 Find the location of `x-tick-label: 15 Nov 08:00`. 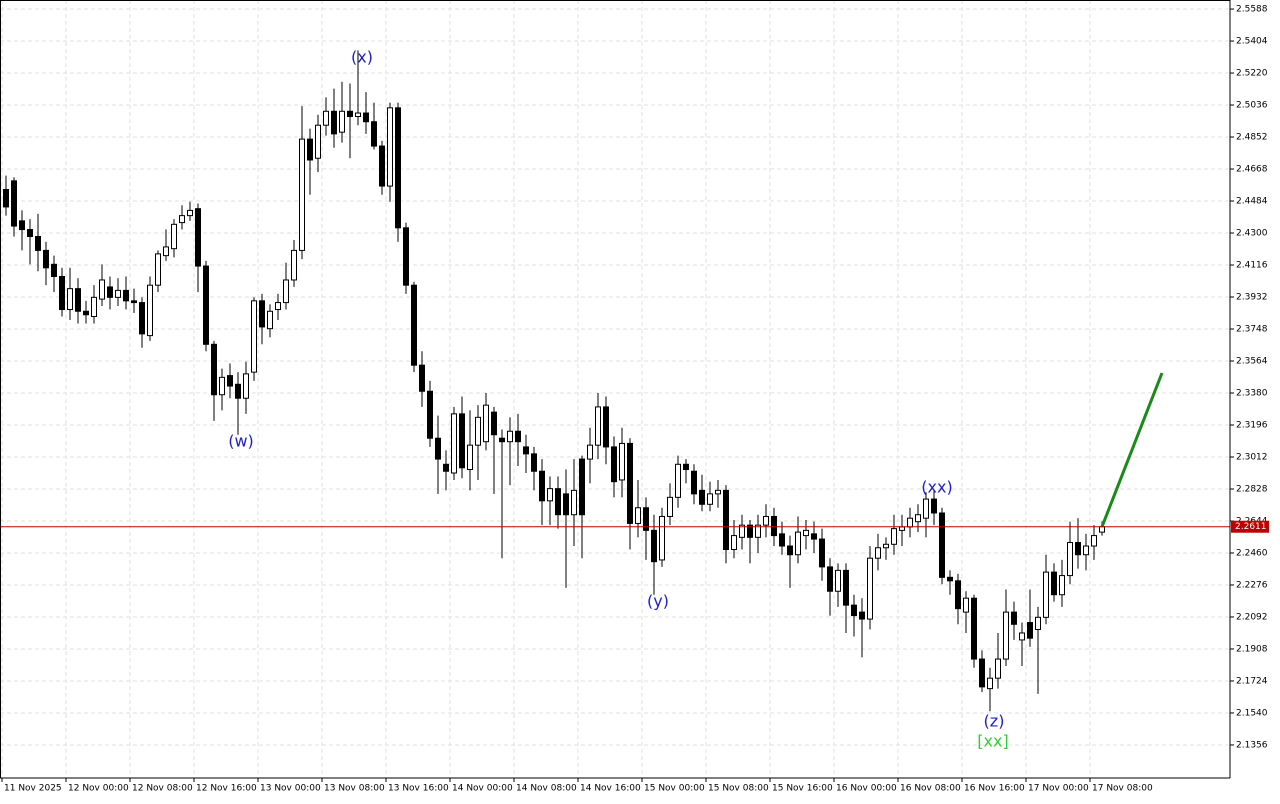

x-tick-label: 15 Nov 08:00 is located at coordinates (738, 789).